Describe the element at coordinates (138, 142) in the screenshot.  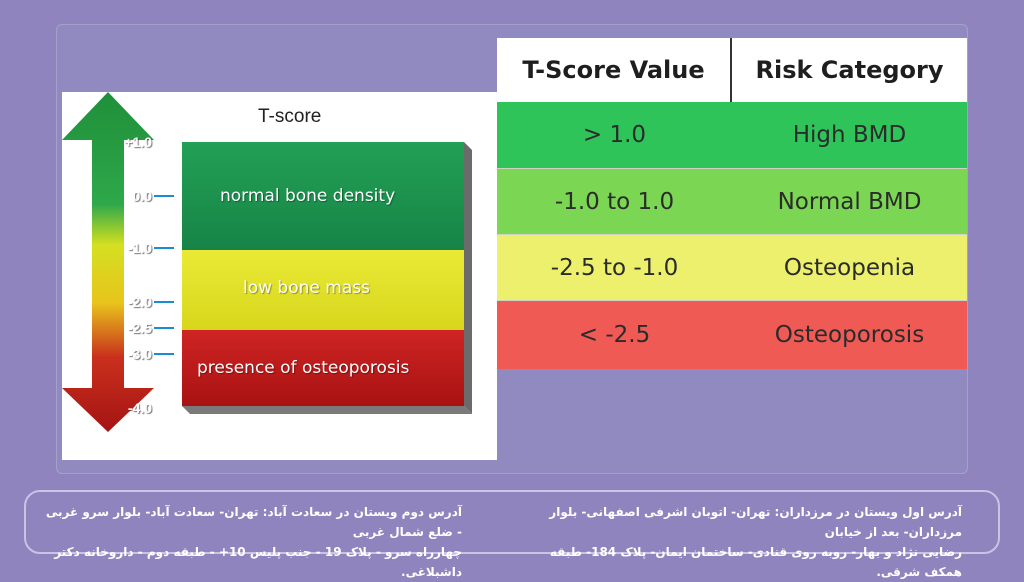
I see `tick-label-plus1: +1.0` at that location.